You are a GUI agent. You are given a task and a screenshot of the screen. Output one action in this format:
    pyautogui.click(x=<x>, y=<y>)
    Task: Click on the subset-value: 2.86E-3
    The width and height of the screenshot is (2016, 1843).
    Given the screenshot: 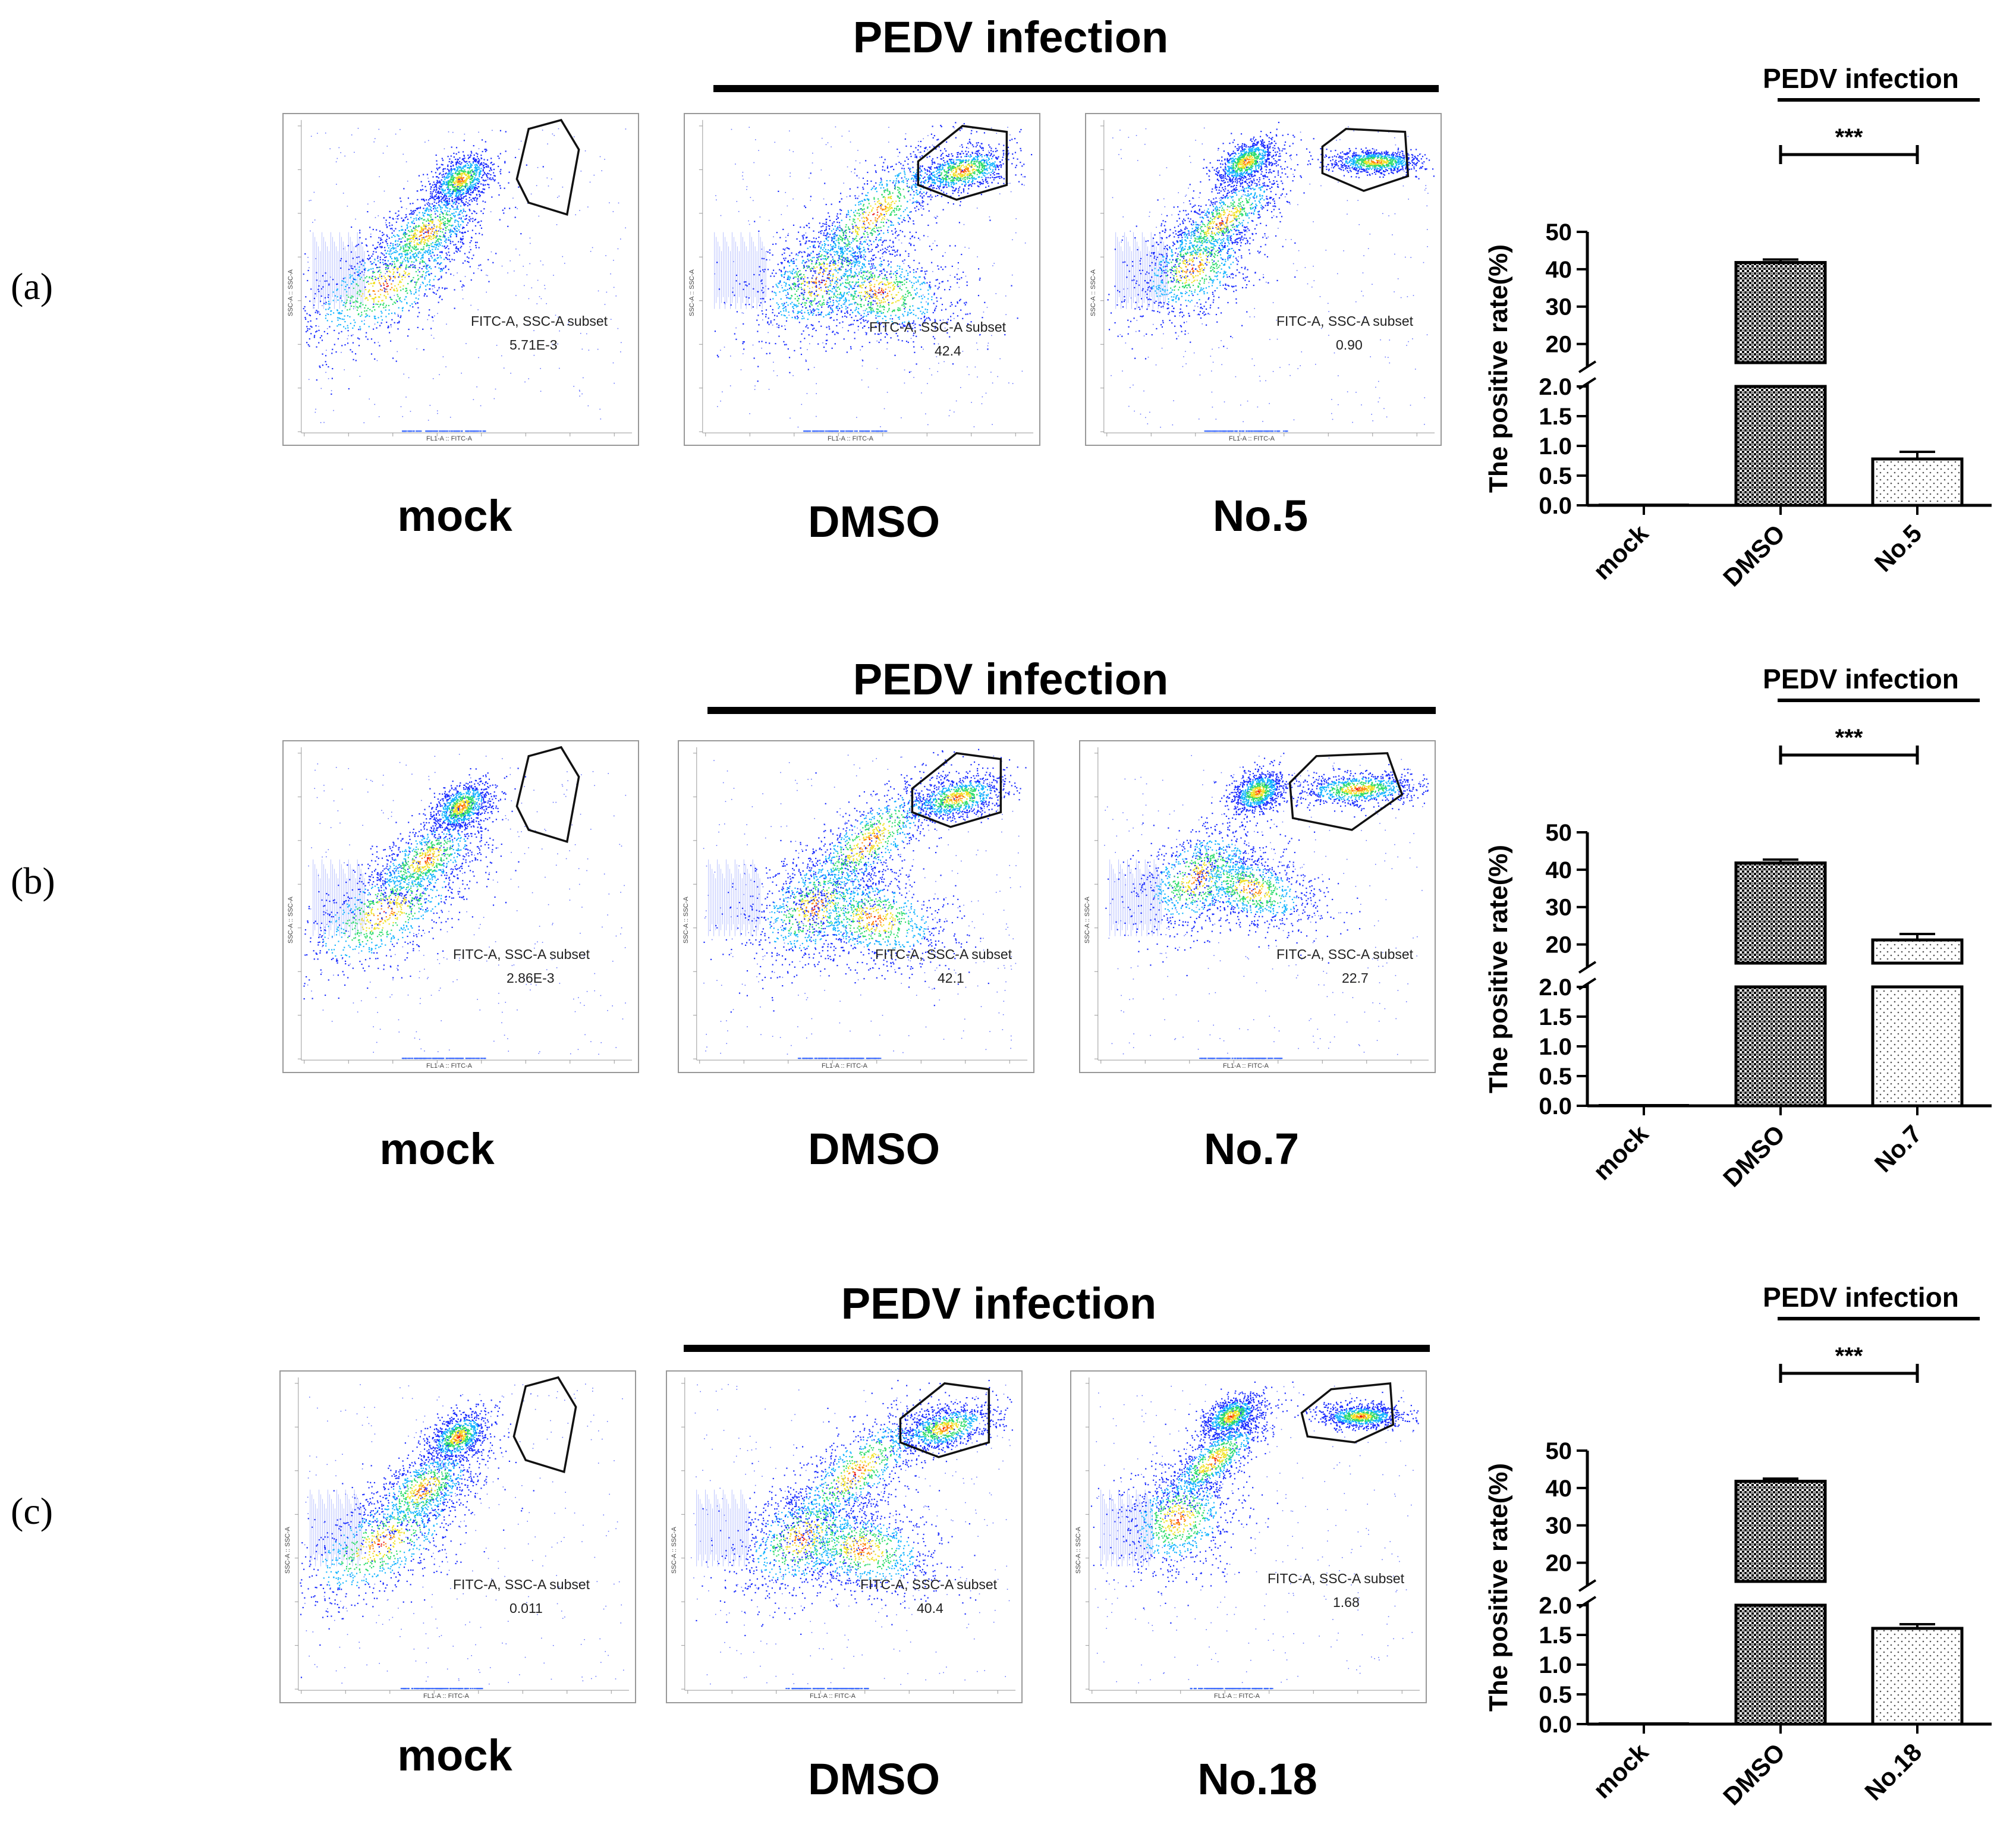 What is the action you would take?
    pyautogui.click(x=531, y=978)
    